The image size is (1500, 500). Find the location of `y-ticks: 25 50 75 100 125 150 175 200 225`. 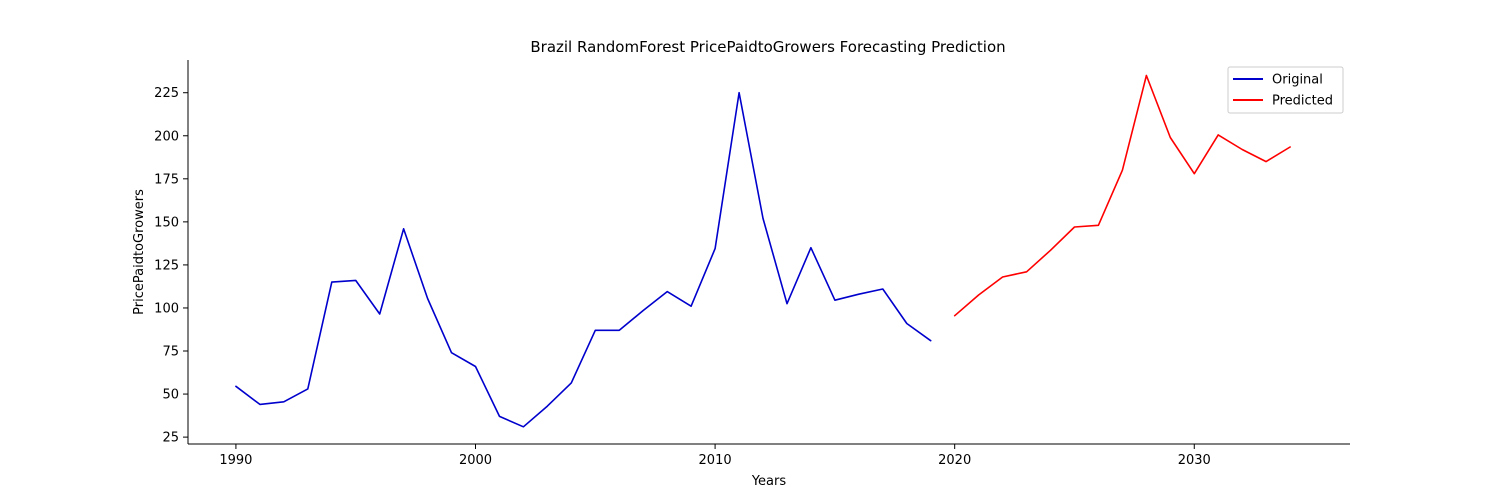

y-ticks: 25 50 75 100 125 150 175 200 225 is located at coordinates (171, 266).